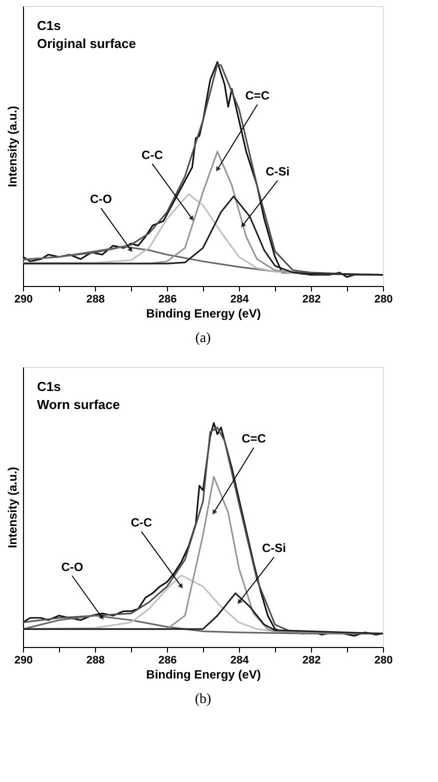 The width and height of the screenshot is (438, 782). What do you see at coordinates (203, 338) in the screenshot?
I see `text: (a)` at bounding box center [203, 338].